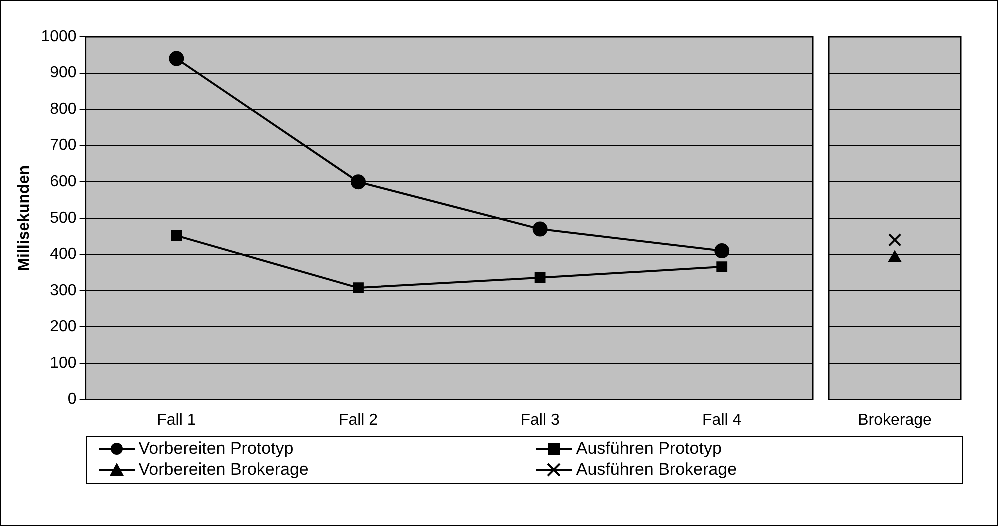 The height and width of the screenshot is (526, 998). Describe the element at coordinates (63, 73) in the screenshot. I see `y-tick-label: 900` at that location.